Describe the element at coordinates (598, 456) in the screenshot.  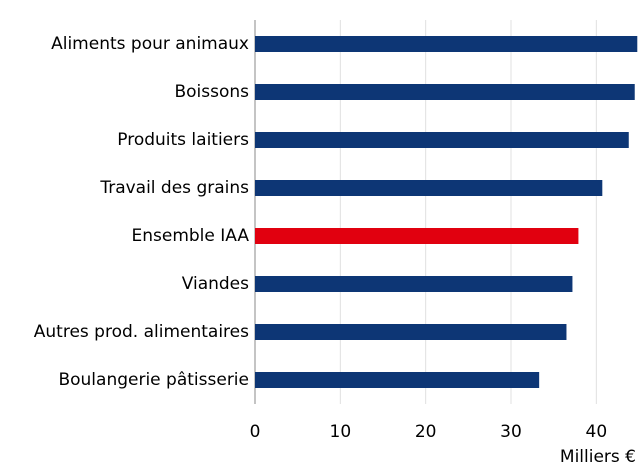
I see `x-axis-label: Milliers €` at that location.